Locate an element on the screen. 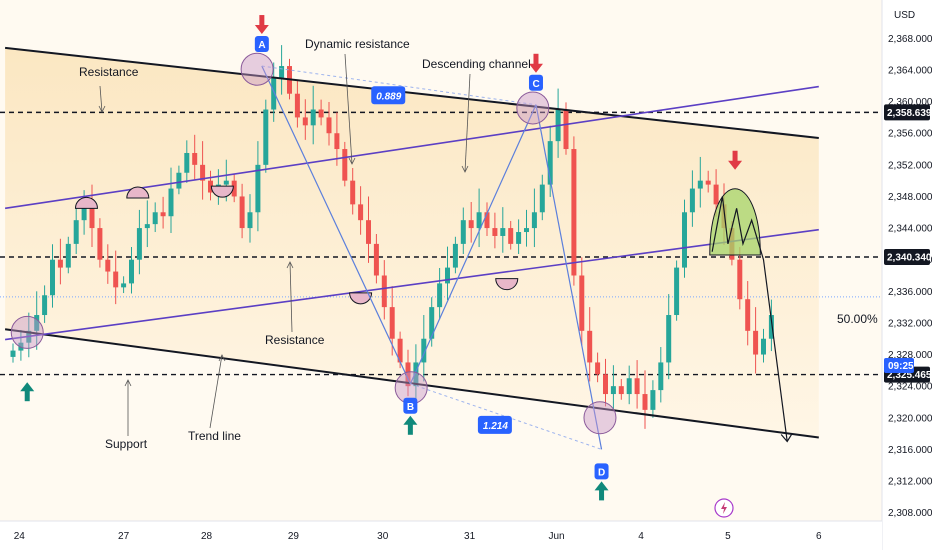 This screenshot has width=932, height=550. pattern-point-a: A is located at coordinates (261, 44).